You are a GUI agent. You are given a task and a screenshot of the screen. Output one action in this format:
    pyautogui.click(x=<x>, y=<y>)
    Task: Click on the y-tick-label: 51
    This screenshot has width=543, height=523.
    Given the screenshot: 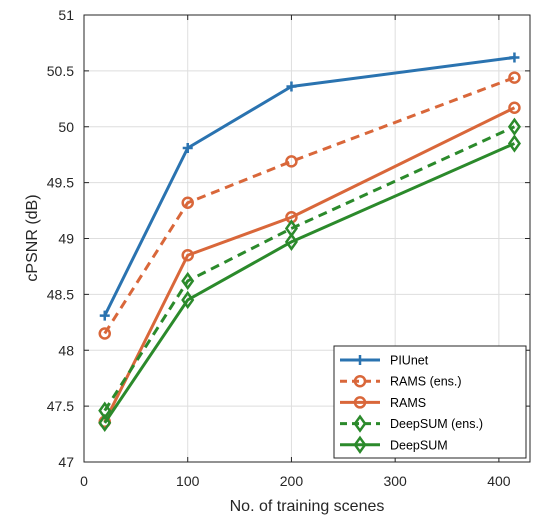 What is the action you would take?
    pyautogui.click(x=66, y=15)
    